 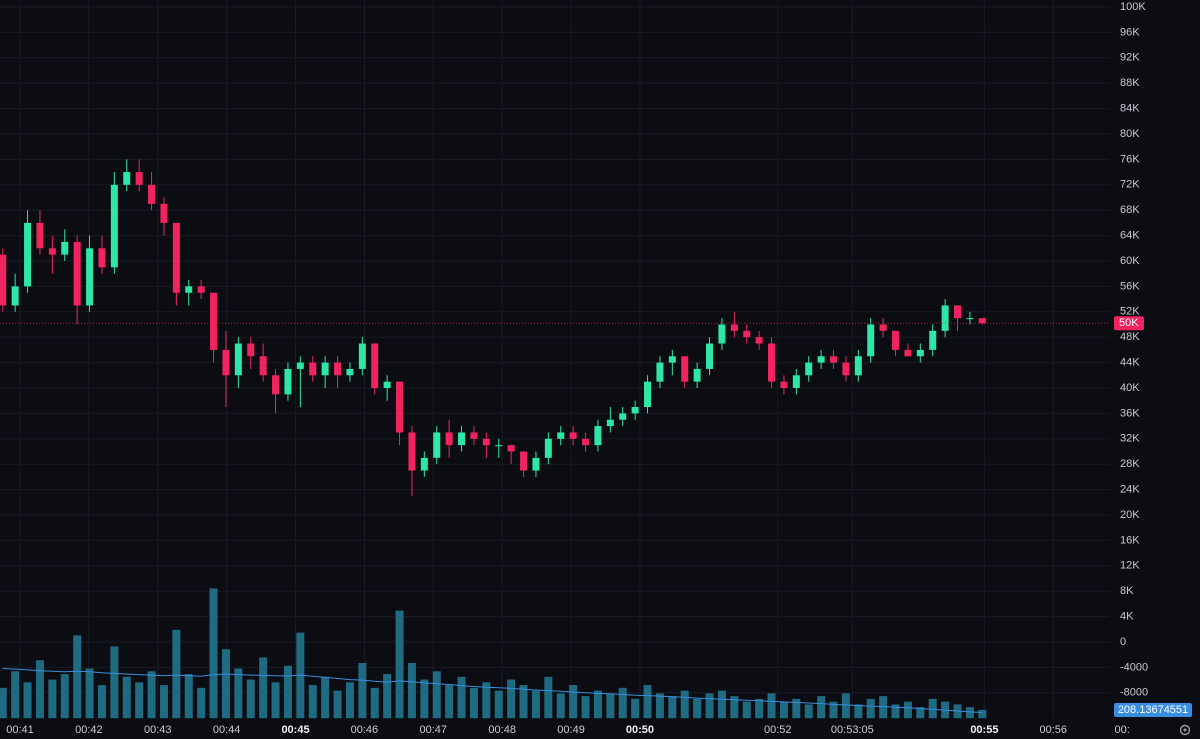 What do you see at coordinates (492, 690) in the screenshot?
I see `volume-ma-line` at bounding box center [492, 690].